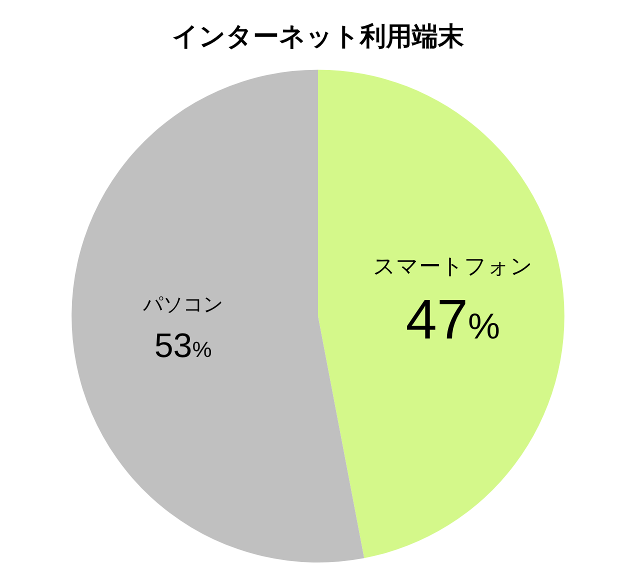  What do you see at coordinates (453, 318) in the screenshot?
I see `data-label: 47%` at bounding box center [453, 318].